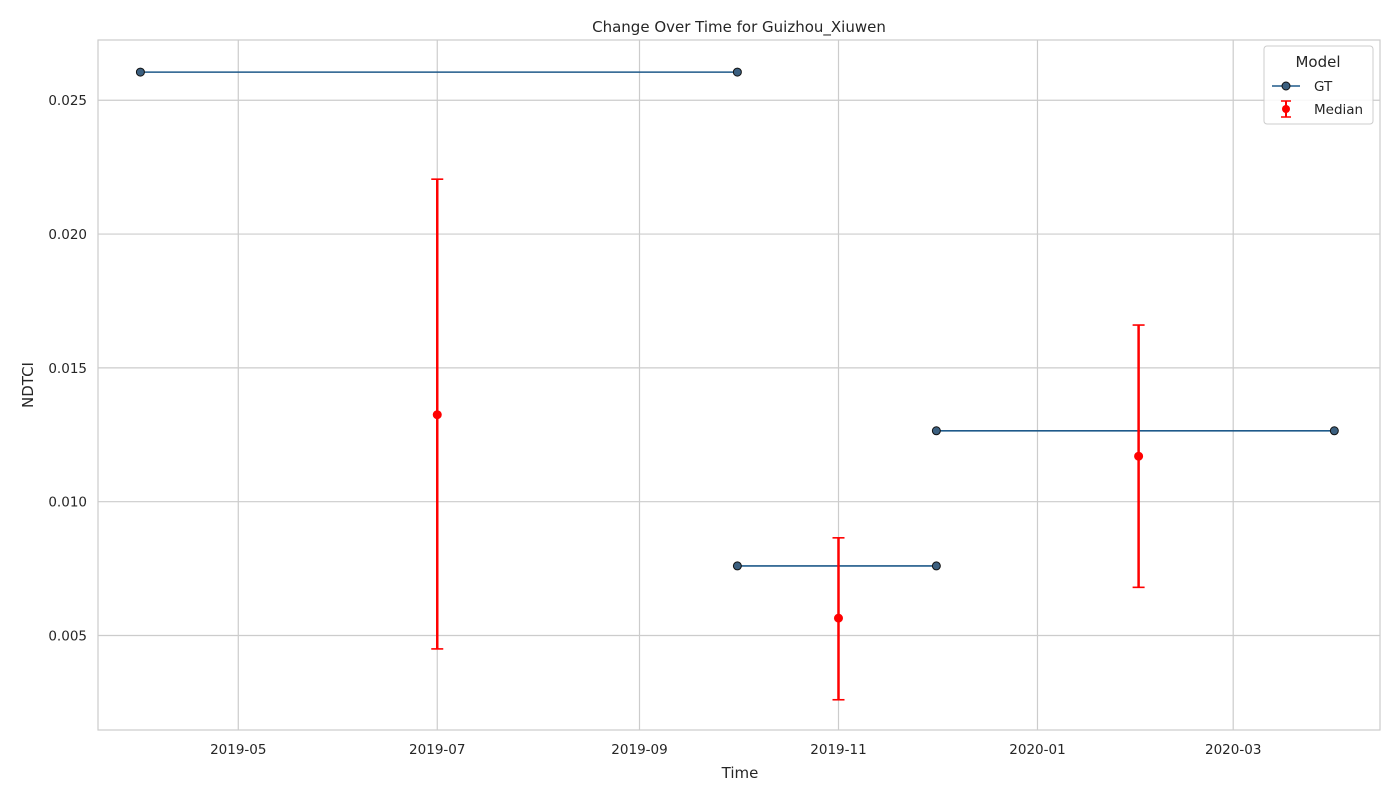 The image size is (1400, 800). What do you see at coordinates (1317, 62) in the screenshot?
I see `legend-title: Model` at bounding box center [1317, 62].